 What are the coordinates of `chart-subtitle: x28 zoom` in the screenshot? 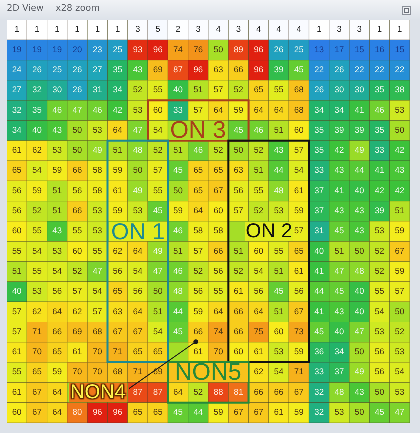 It's located at (78, 9).